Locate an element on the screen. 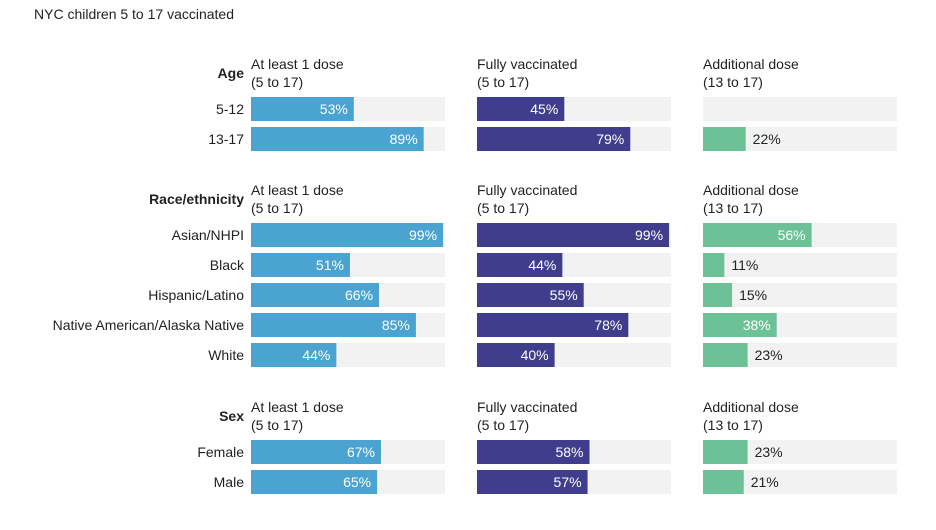 The image size is (936, 530). data-label: 65% is located at coordinates (357, 482).